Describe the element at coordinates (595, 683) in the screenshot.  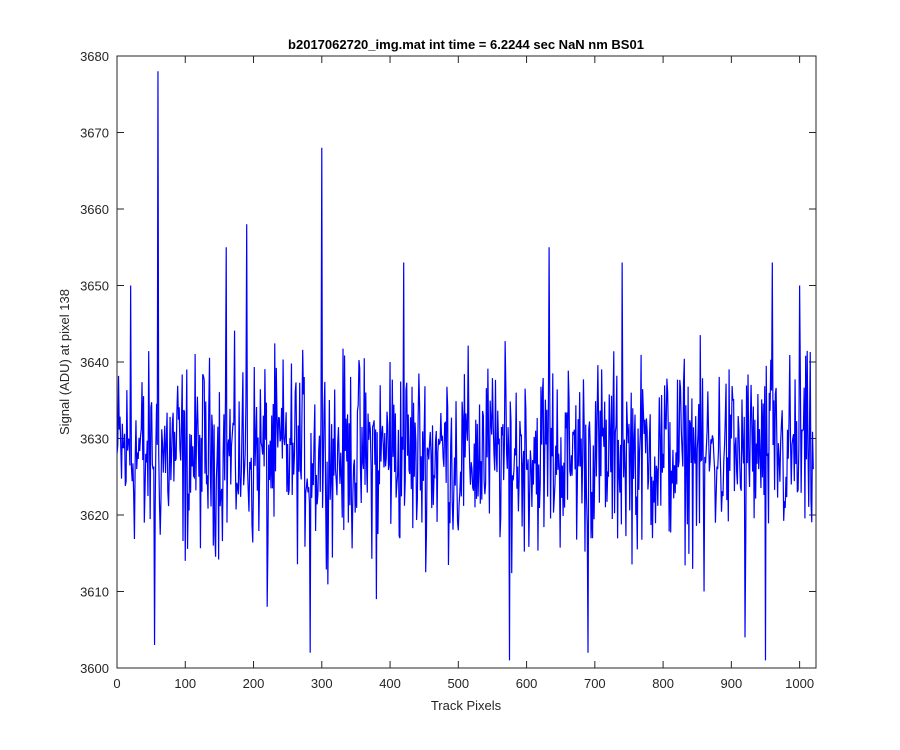
I see `x-tick-label: 700` at that location.